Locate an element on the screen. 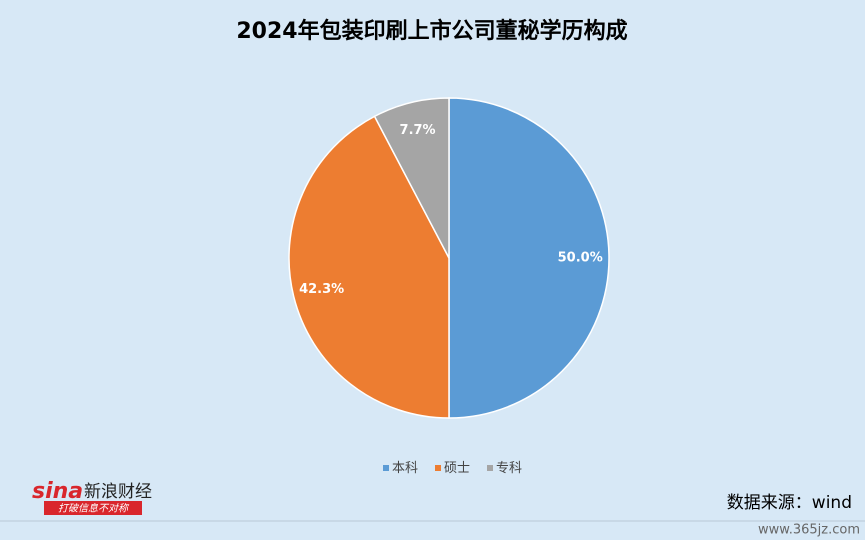  logo-brand: sina is located at coordinates (57, 491).